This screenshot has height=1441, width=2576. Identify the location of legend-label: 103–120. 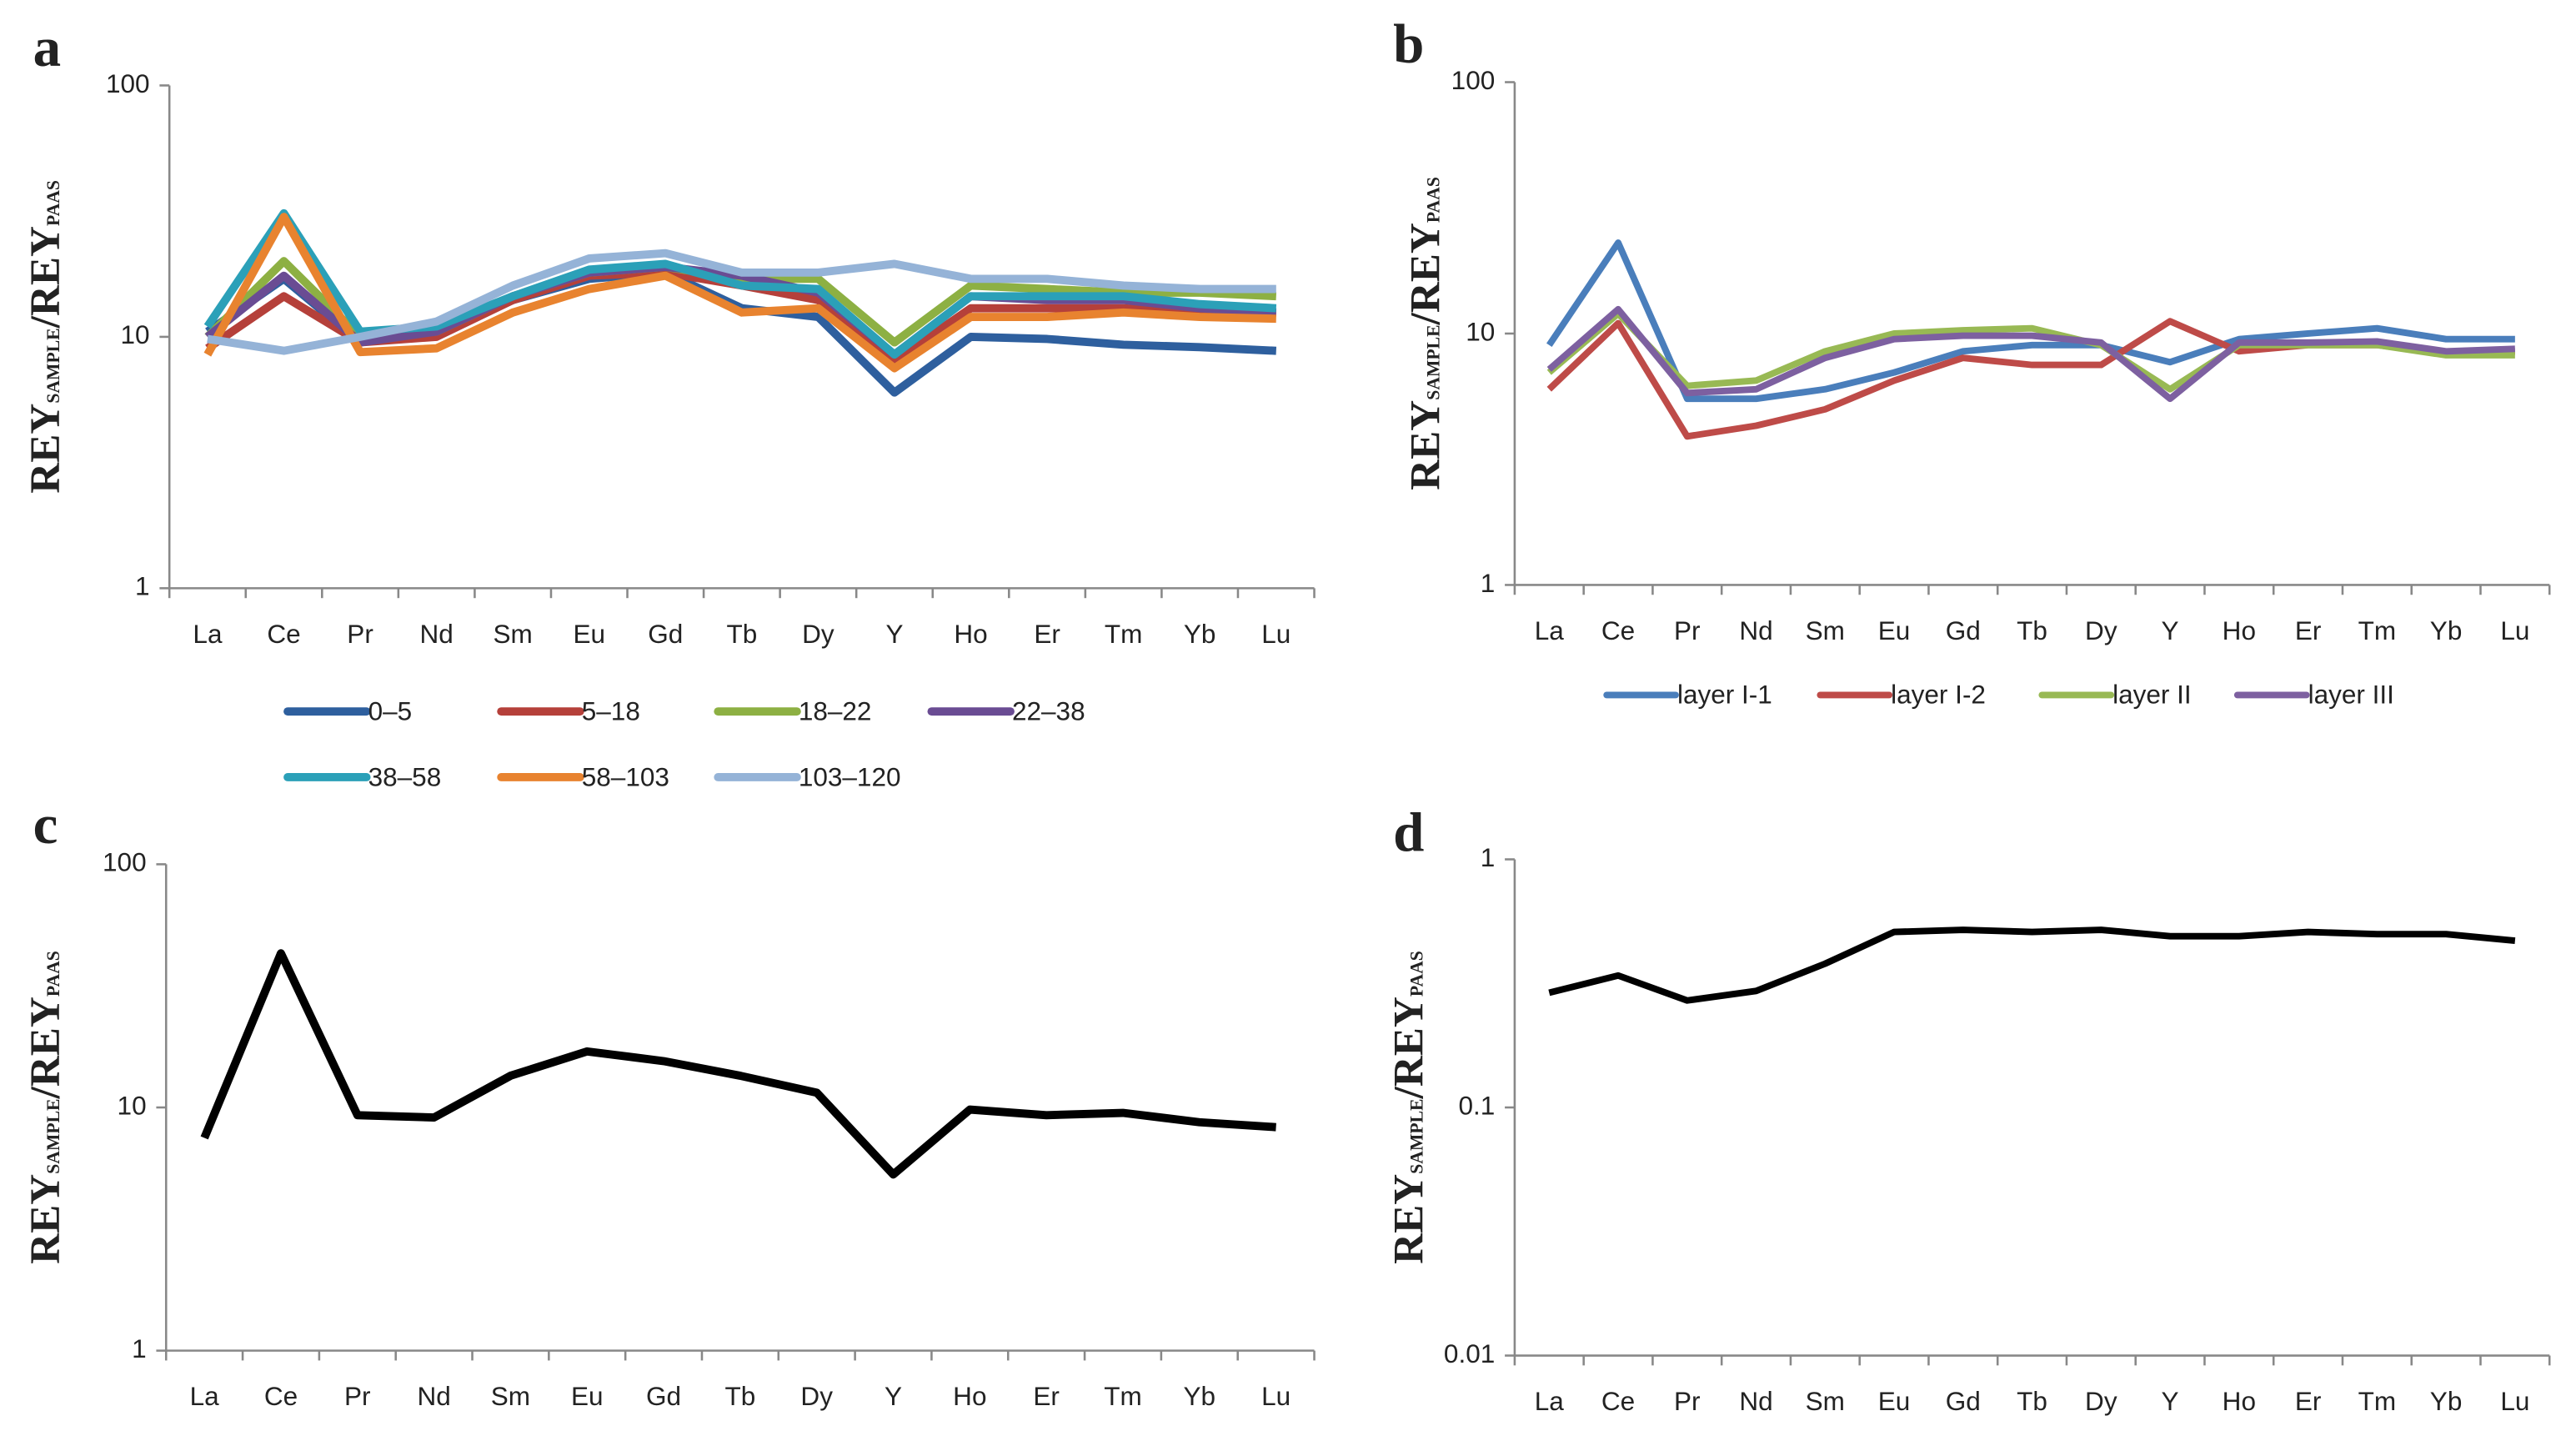
(850, 776).